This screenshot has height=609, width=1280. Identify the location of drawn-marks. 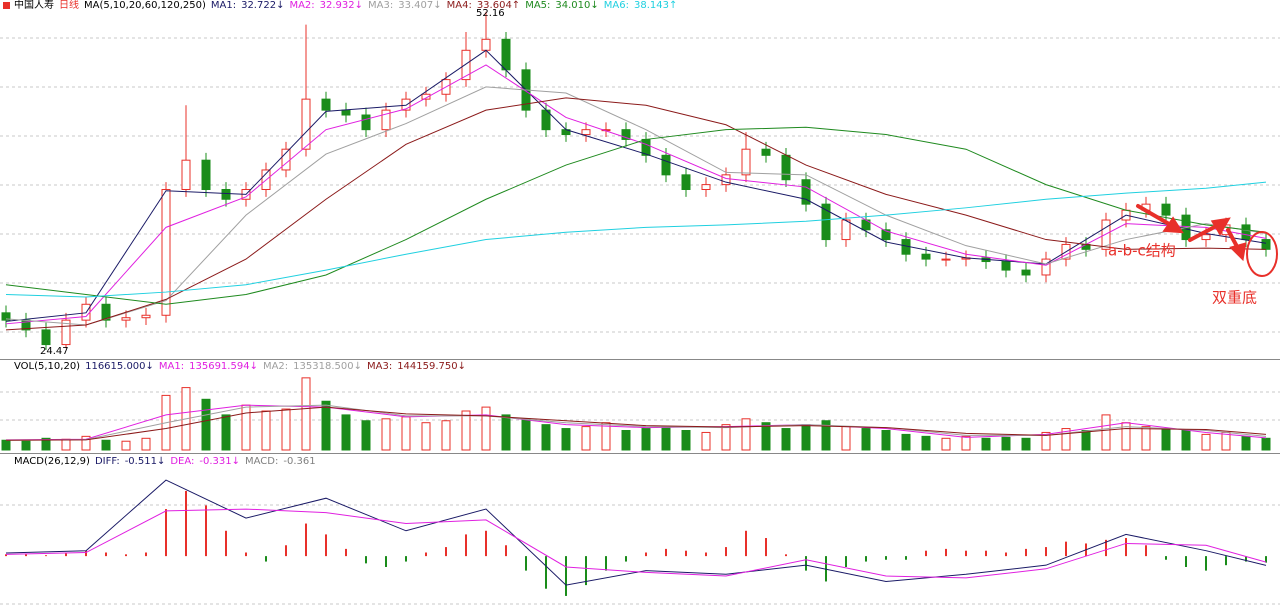
(1207, 240).